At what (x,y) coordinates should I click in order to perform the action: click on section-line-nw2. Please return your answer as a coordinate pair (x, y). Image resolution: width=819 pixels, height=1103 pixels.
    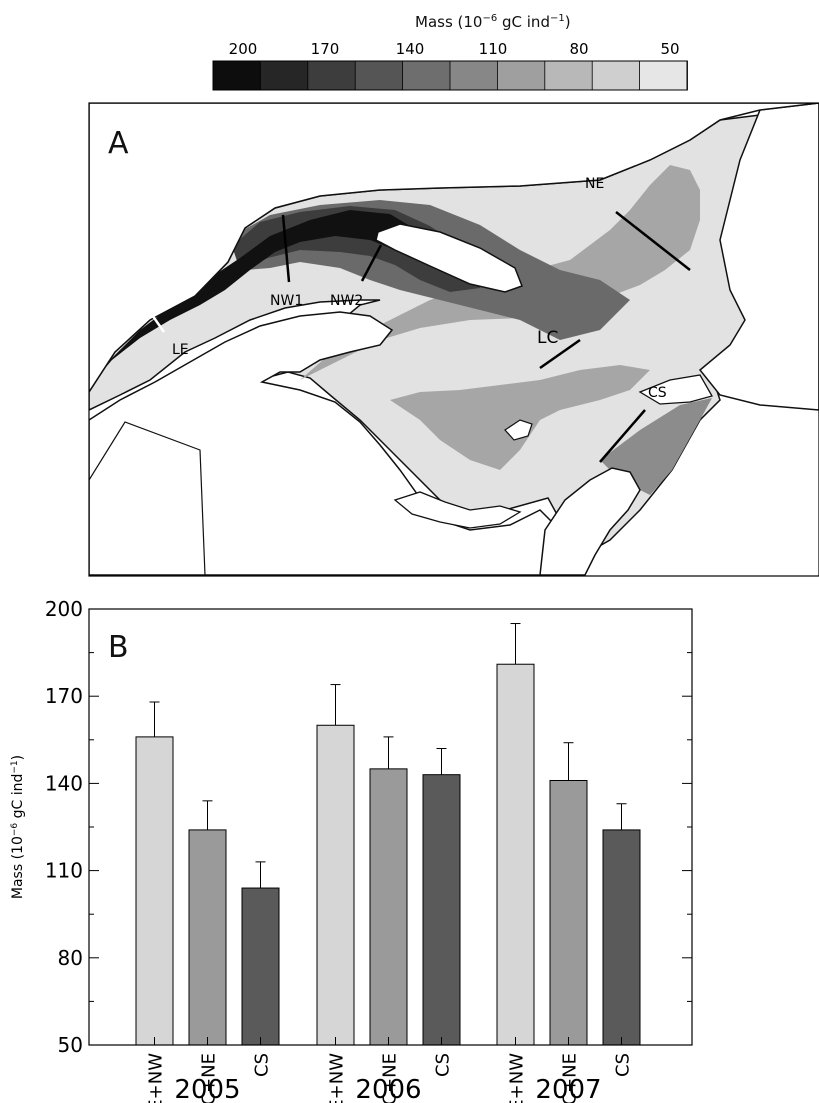
    Looking at the image, I should click on (371, 263).